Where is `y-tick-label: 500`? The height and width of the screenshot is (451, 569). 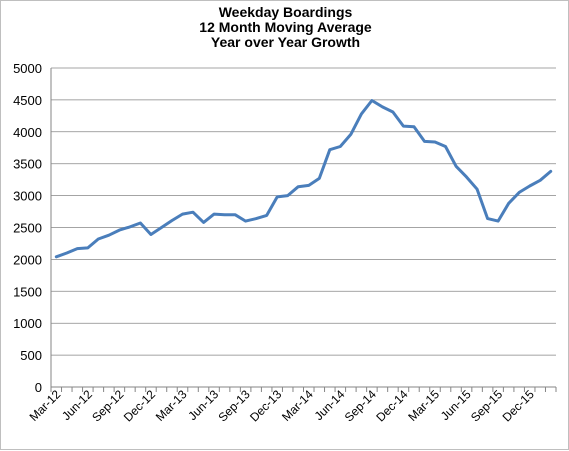 y-tick-label: 500 is located at coordinates (31, 355).